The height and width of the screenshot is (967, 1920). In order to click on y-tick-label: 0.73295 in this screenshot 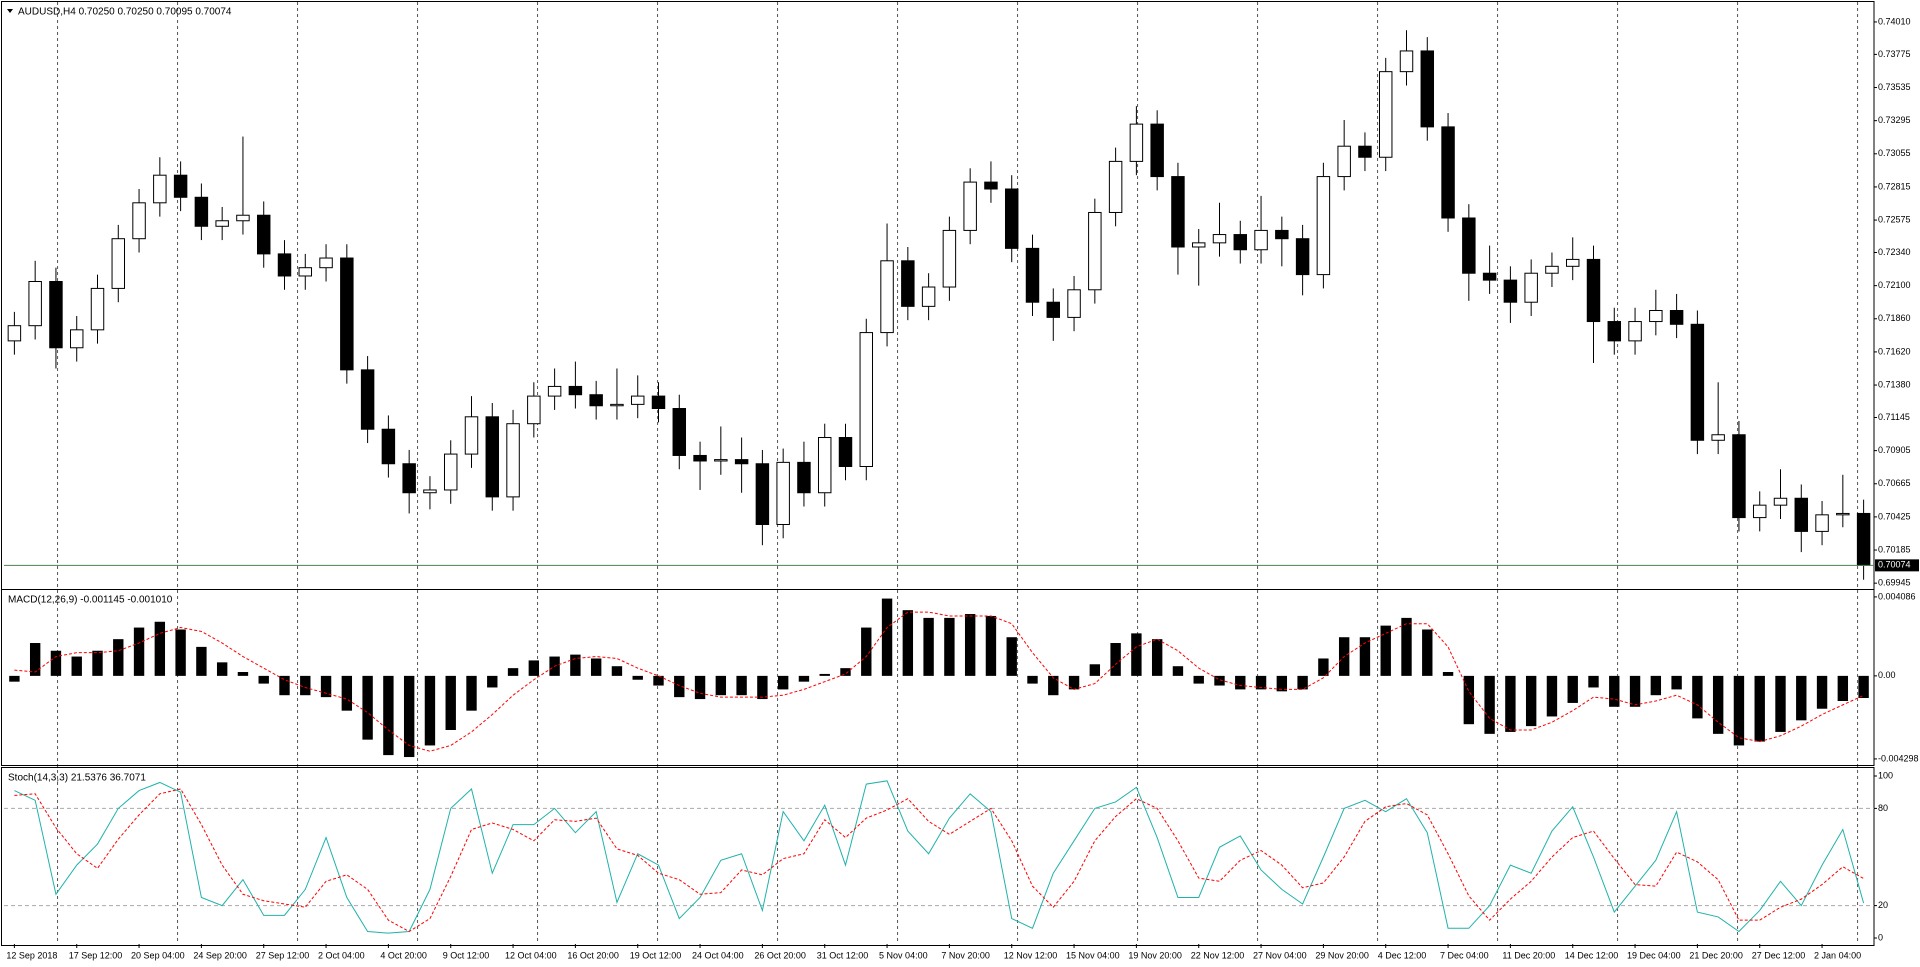, I will do `click(1894, 120)`.